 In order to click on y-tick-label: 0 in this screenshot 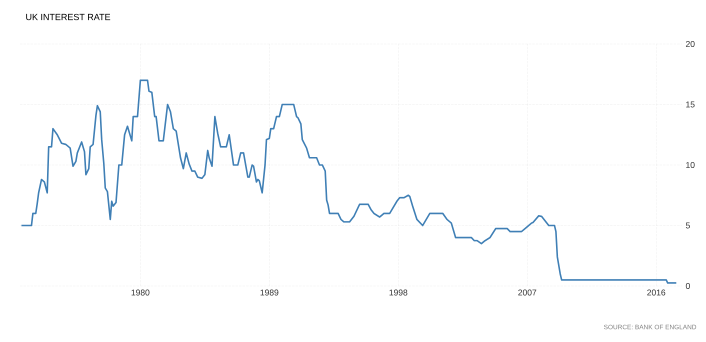, I will do `click(688, 286)`.